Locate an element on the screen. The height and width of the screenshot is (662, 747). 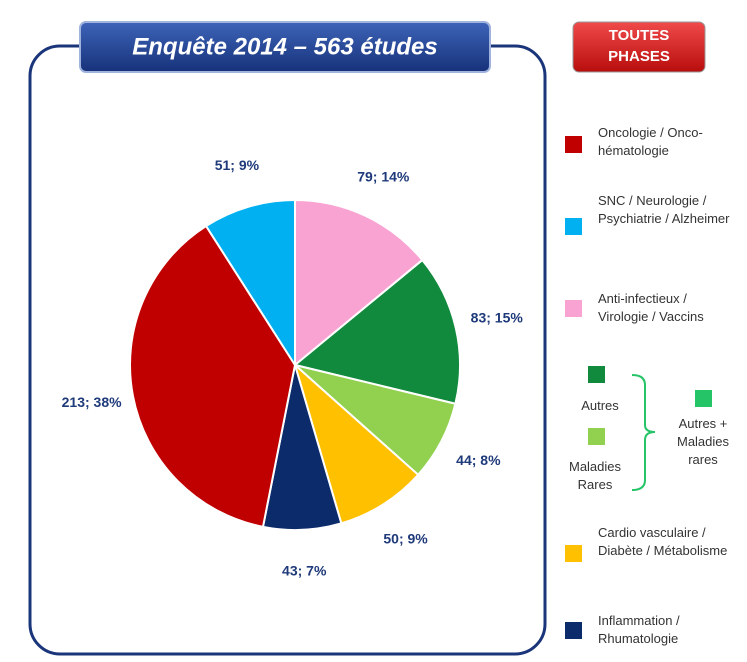
legend-label: Oncologie / Onco- hématologie is located at coordinates (650, 141).